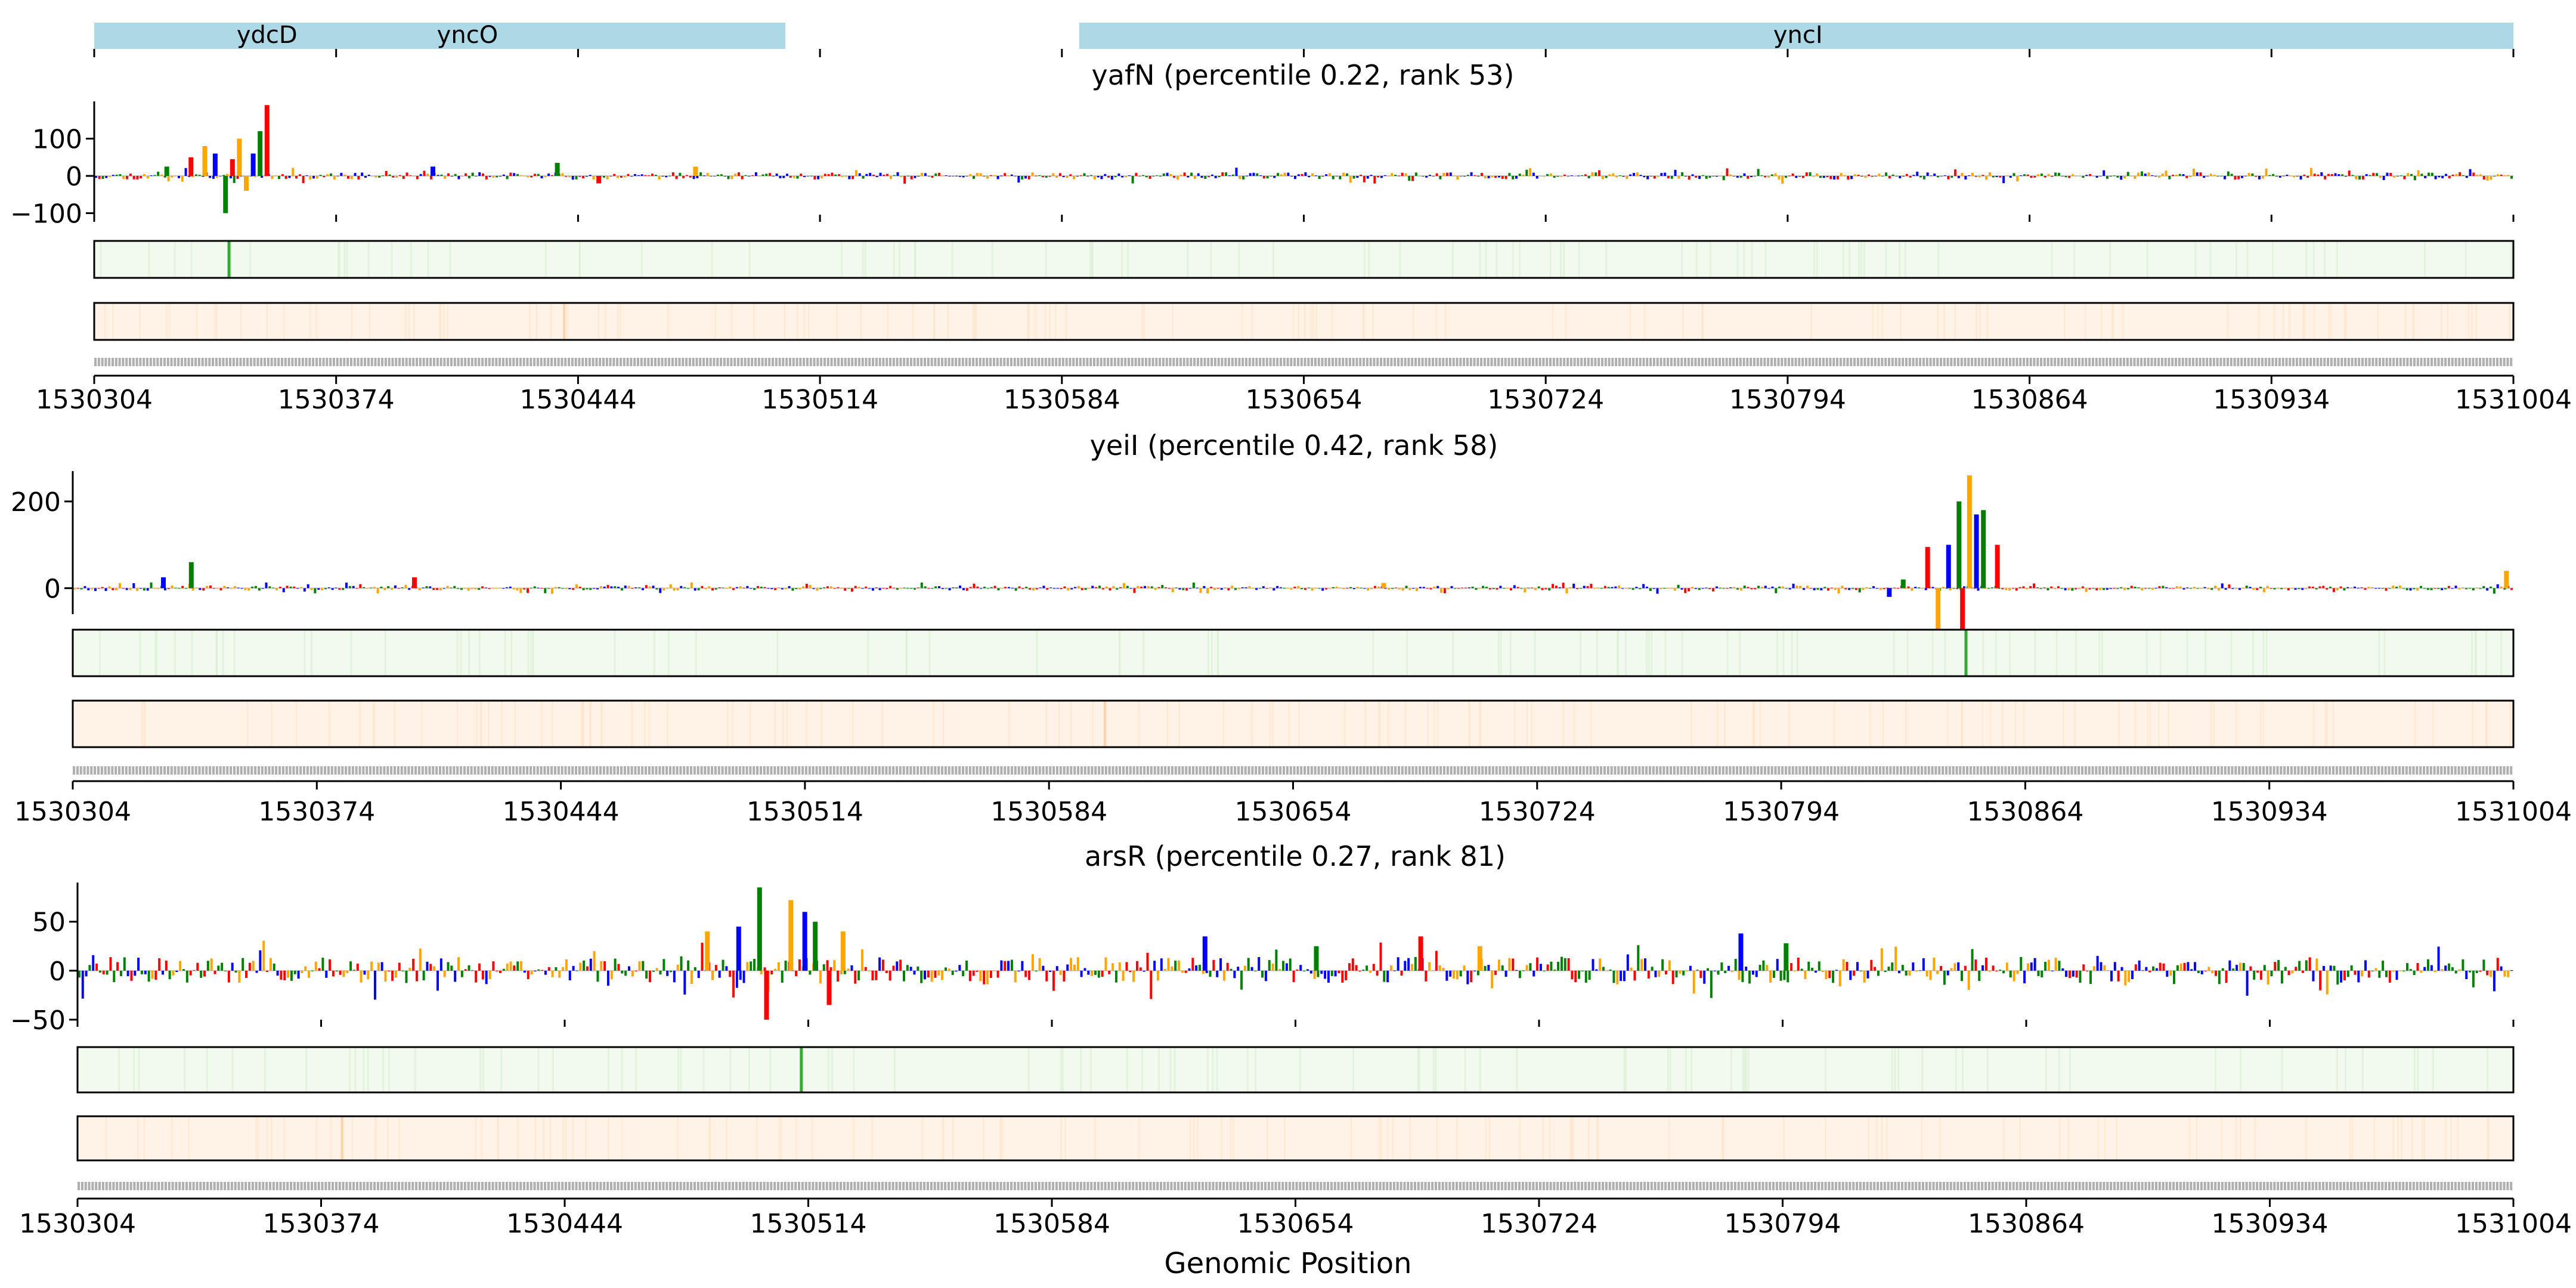  I want to click on y-tick-label: 0, so click(52, 589).